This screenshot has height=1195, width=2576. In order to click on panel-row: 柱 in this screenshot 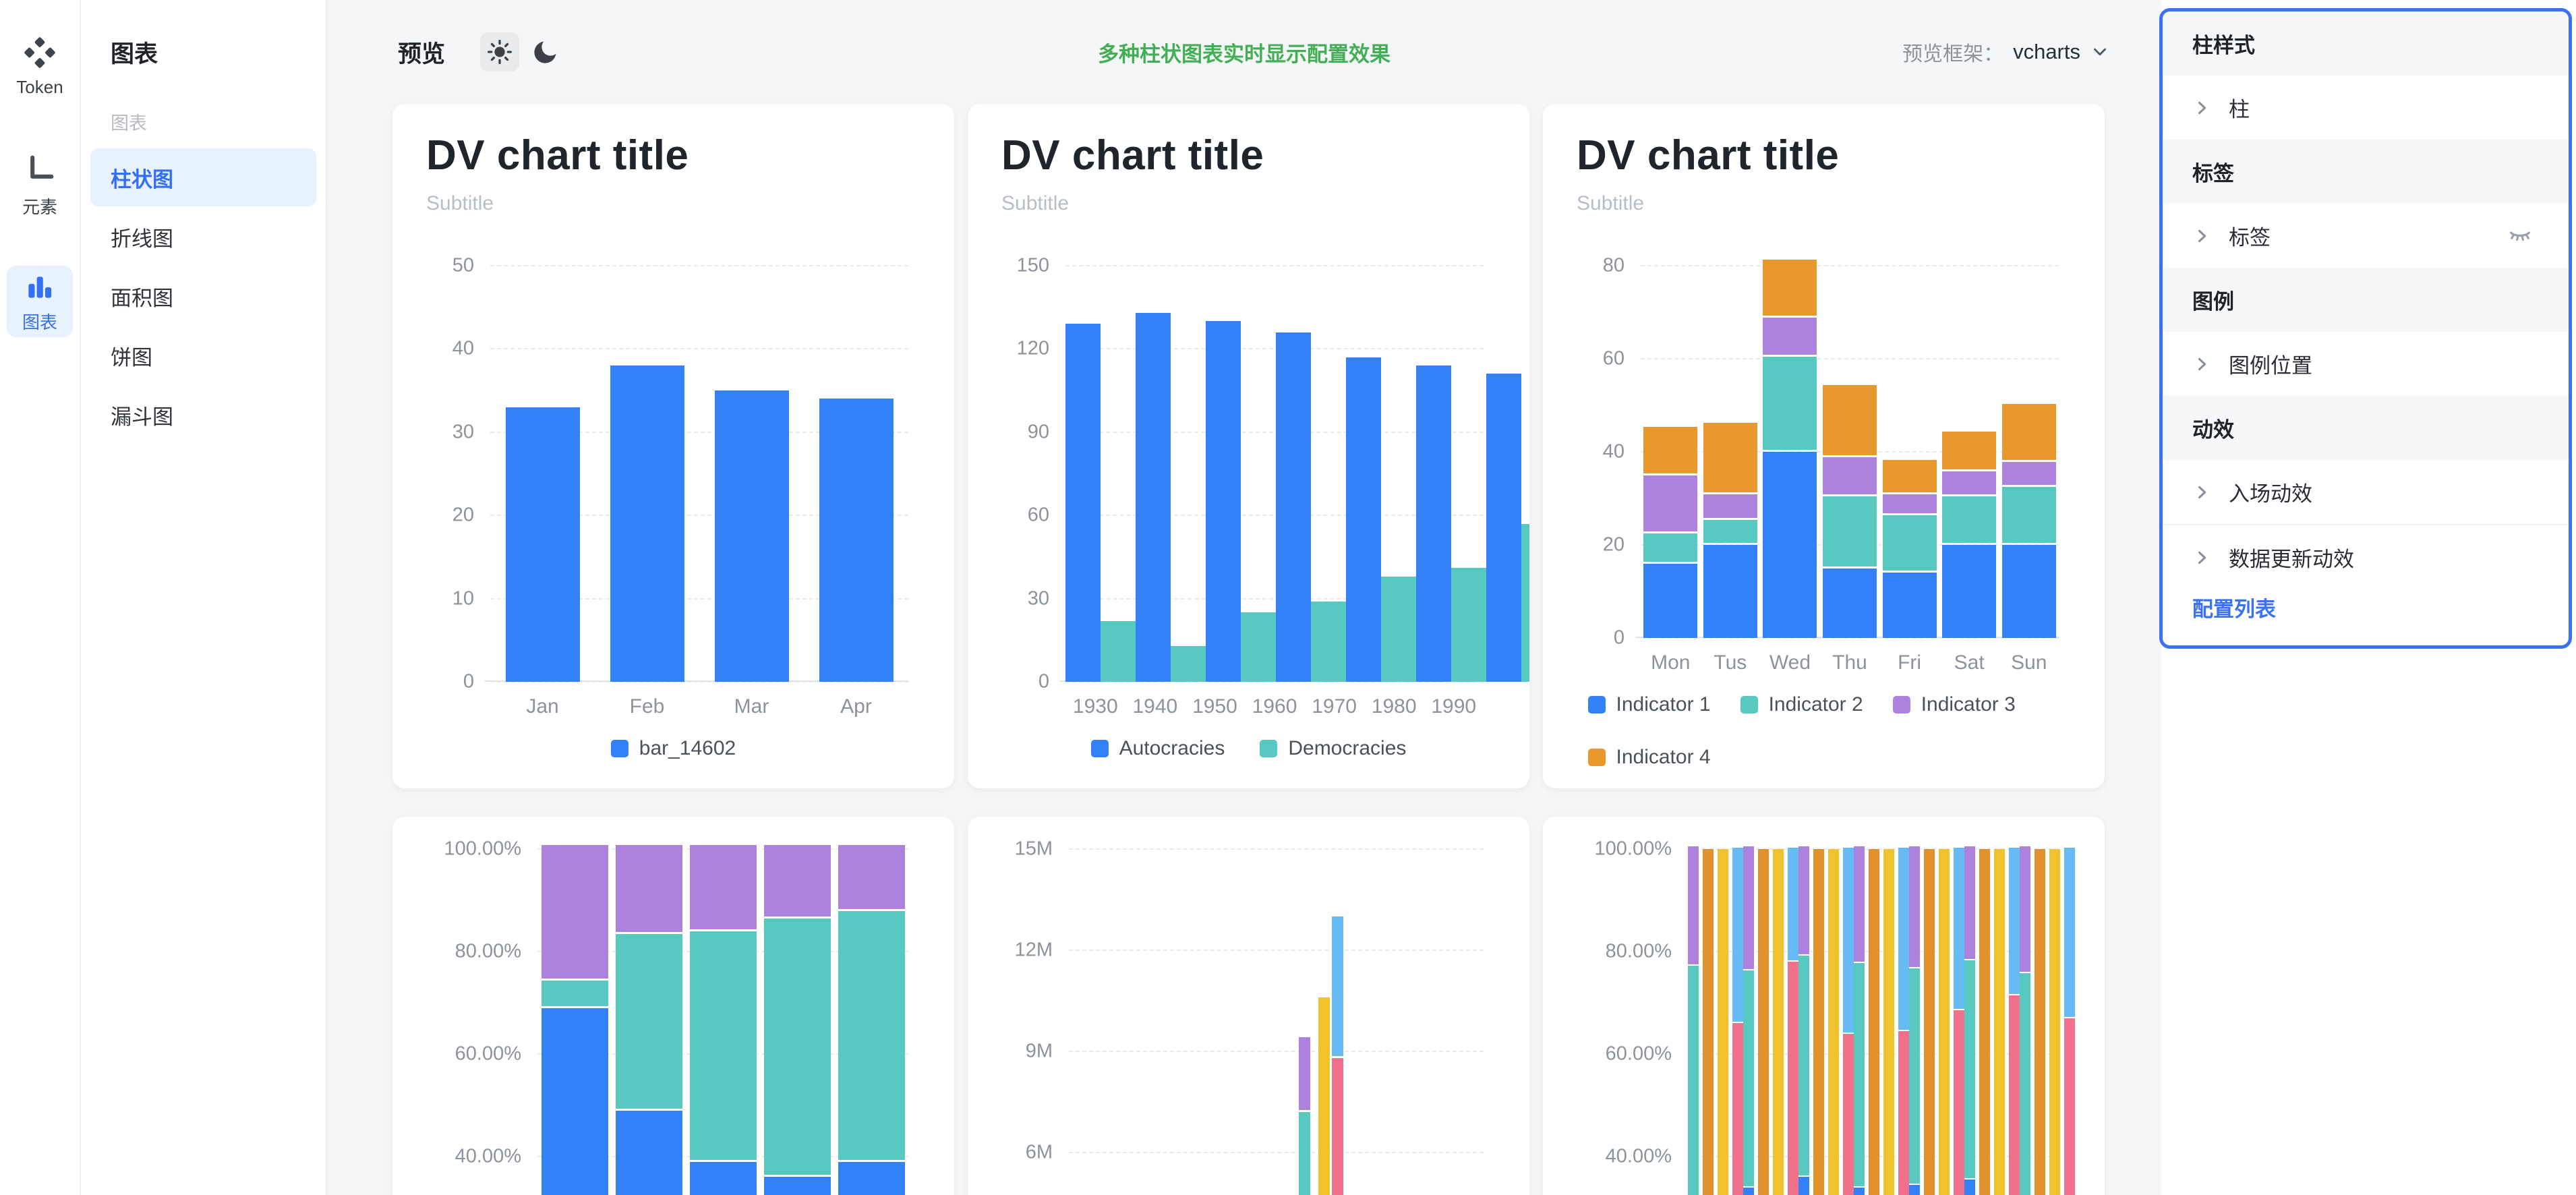, I will do `click(2366, 108)`.